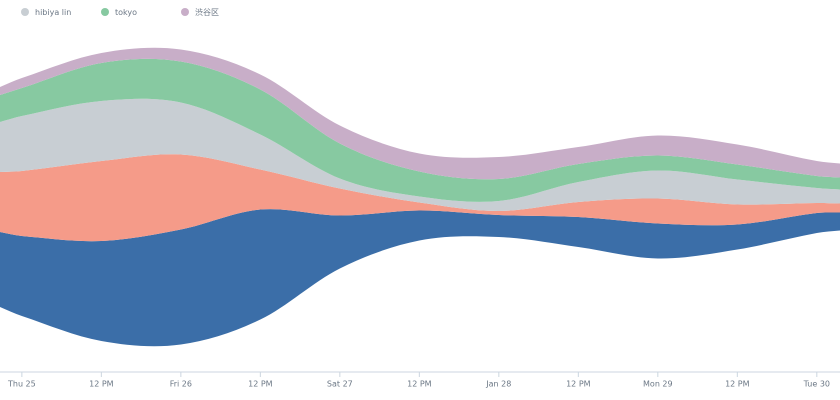 This screenshot has height=400, width=840. I want to click on legend-label: tokyo, so click(126, 12).